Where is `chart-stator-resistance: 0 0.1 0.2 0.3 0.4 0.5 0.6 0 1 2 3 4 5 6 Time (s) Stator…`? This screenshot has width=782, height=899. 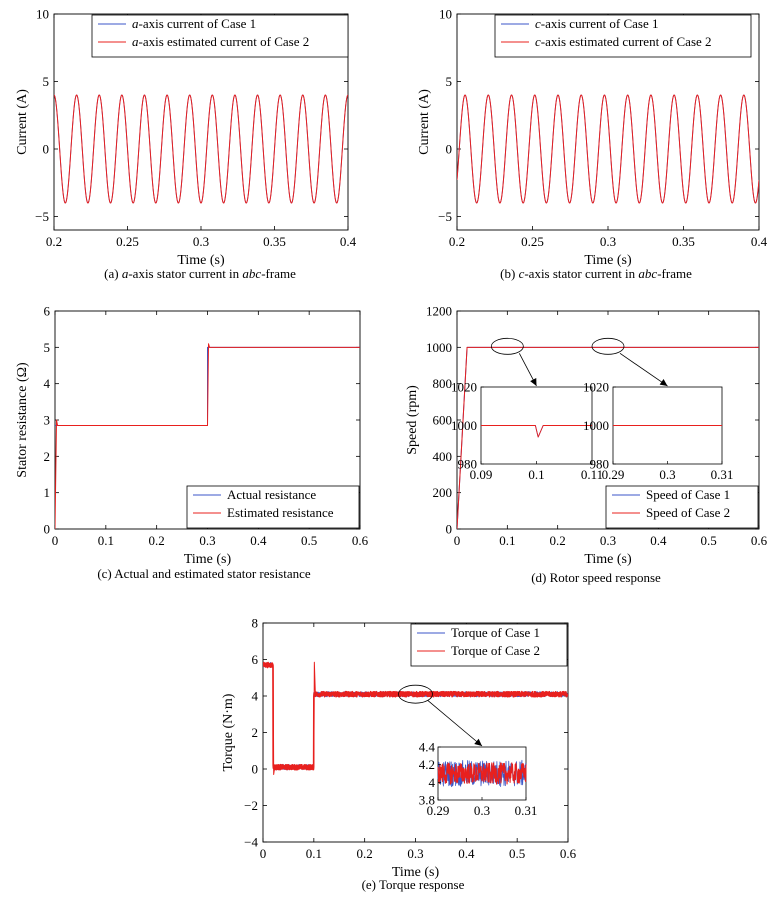
chart-stator-resistance: 0 0.1 0.2 0.3 0.4 0.5 0.6 0 1 2 3 4 5 6 Time (s) Stator… is located at coordinates (192, 443).